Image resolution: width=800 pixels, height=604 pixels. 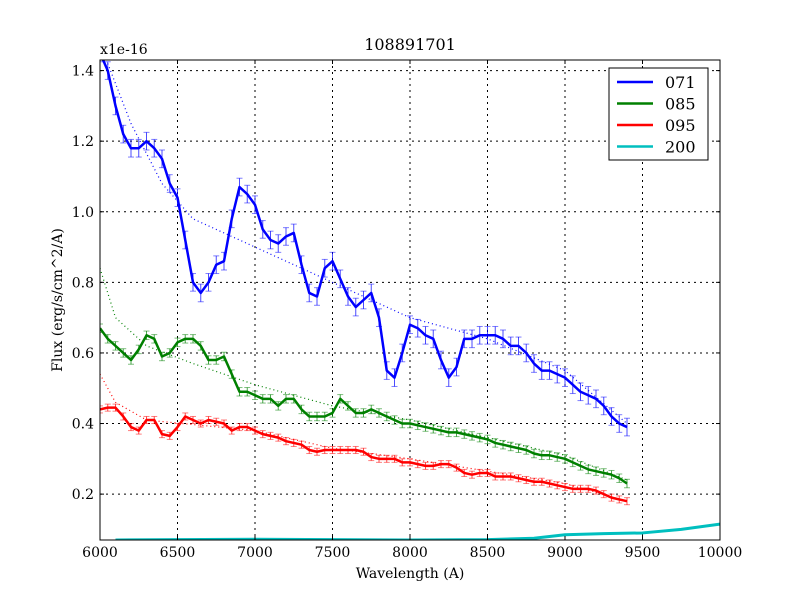 What do you see at coordinates (124, 50) in the screenshot?
I see `y-offset-label: x1e-16` at bounding box center [124, 50].